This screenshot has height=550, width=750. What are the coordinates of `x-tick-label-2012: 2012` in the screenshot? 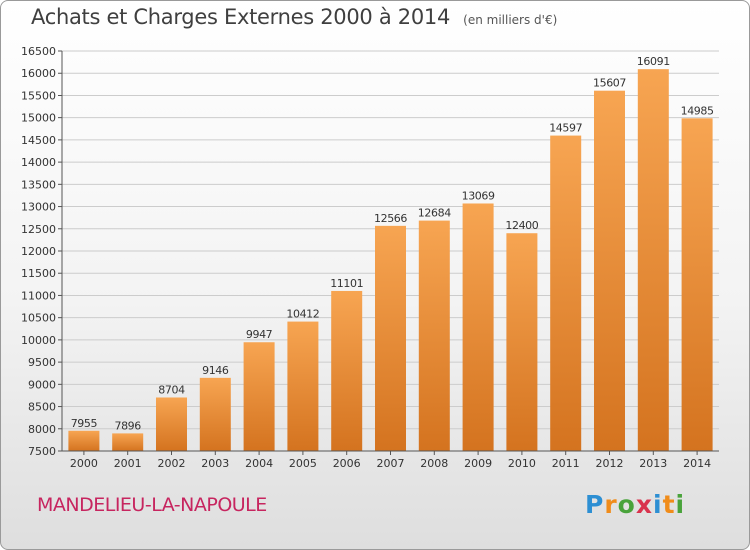 It's located at (610, 463).